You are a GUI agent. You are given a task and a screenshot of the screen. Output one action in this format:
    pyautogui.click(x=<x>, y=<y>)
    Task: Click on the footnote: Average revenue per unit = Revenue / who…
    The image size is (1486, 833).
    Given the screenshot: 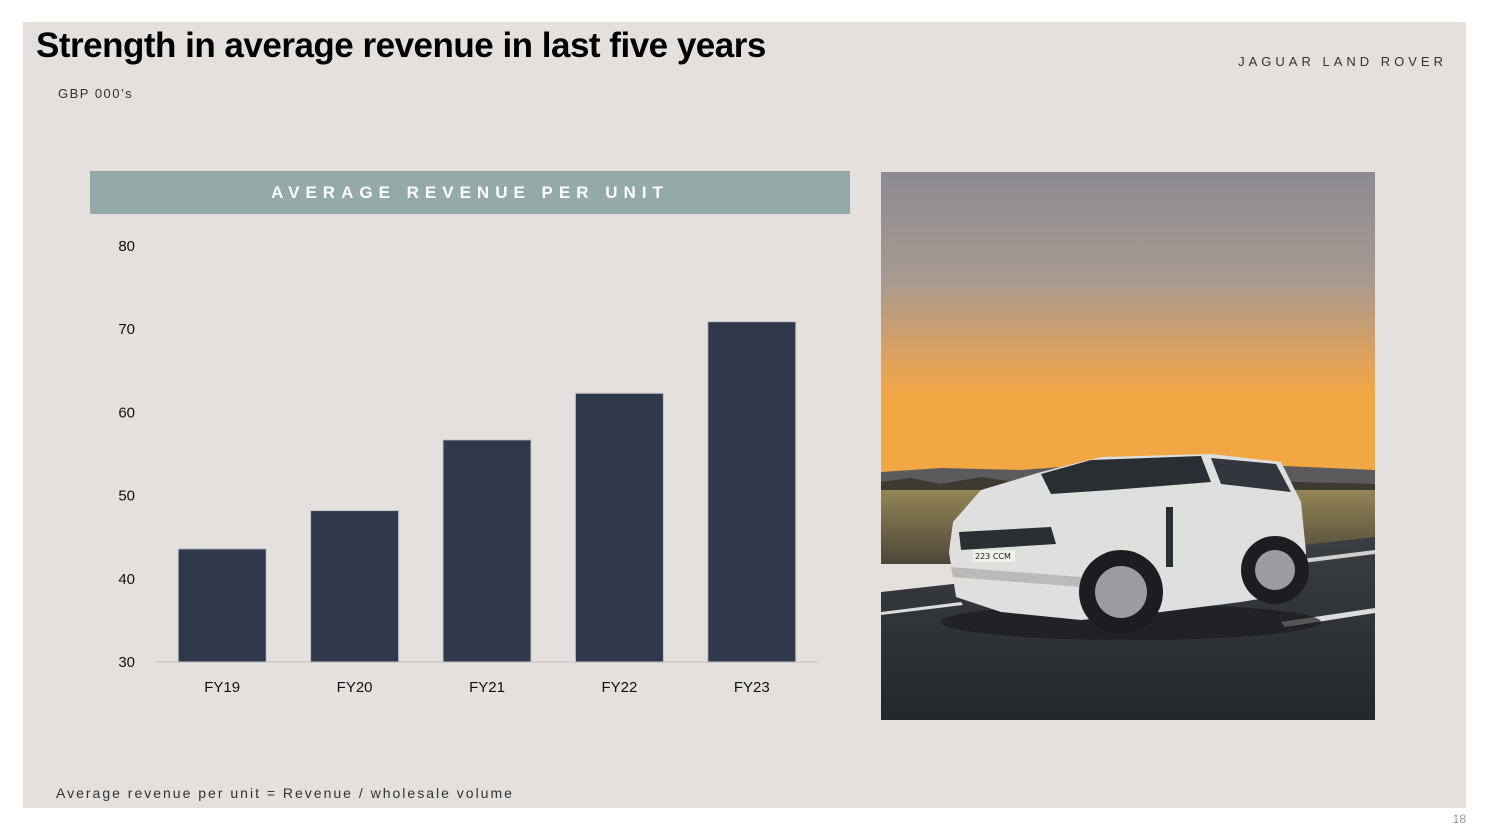 What is the action you would take?
    pyautogui.click(x=285, y=793)
    